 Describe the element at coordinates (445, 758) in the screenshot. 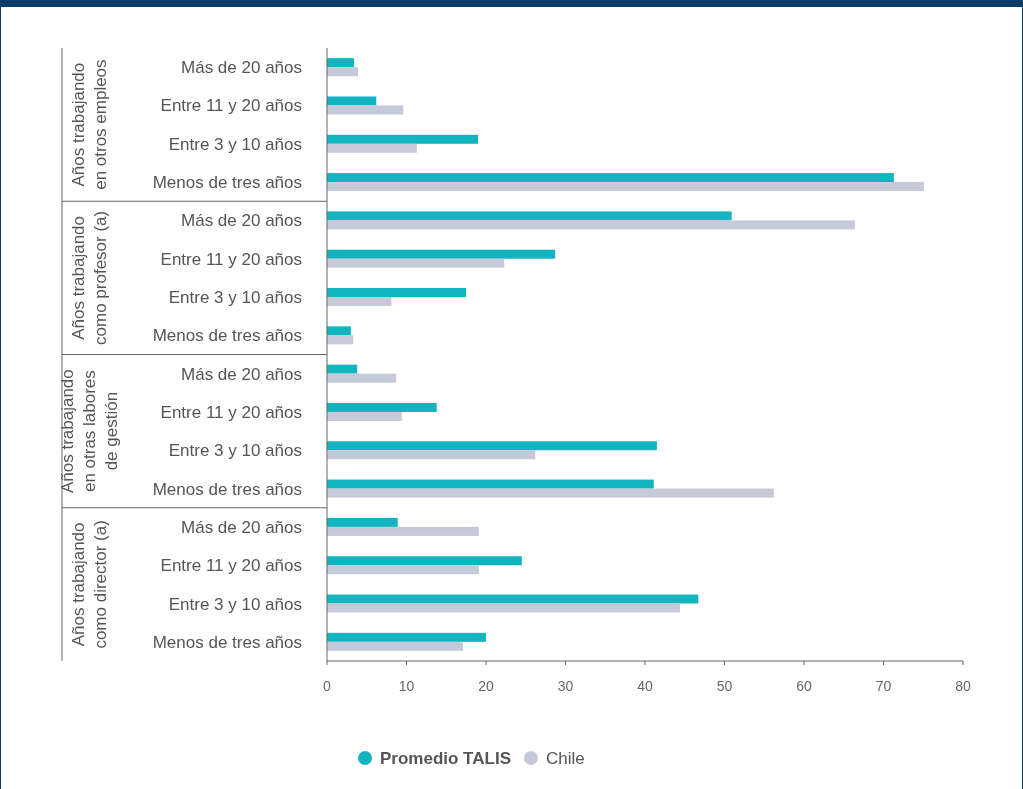

I see `legend-label: Promedio TALIS` at that location.